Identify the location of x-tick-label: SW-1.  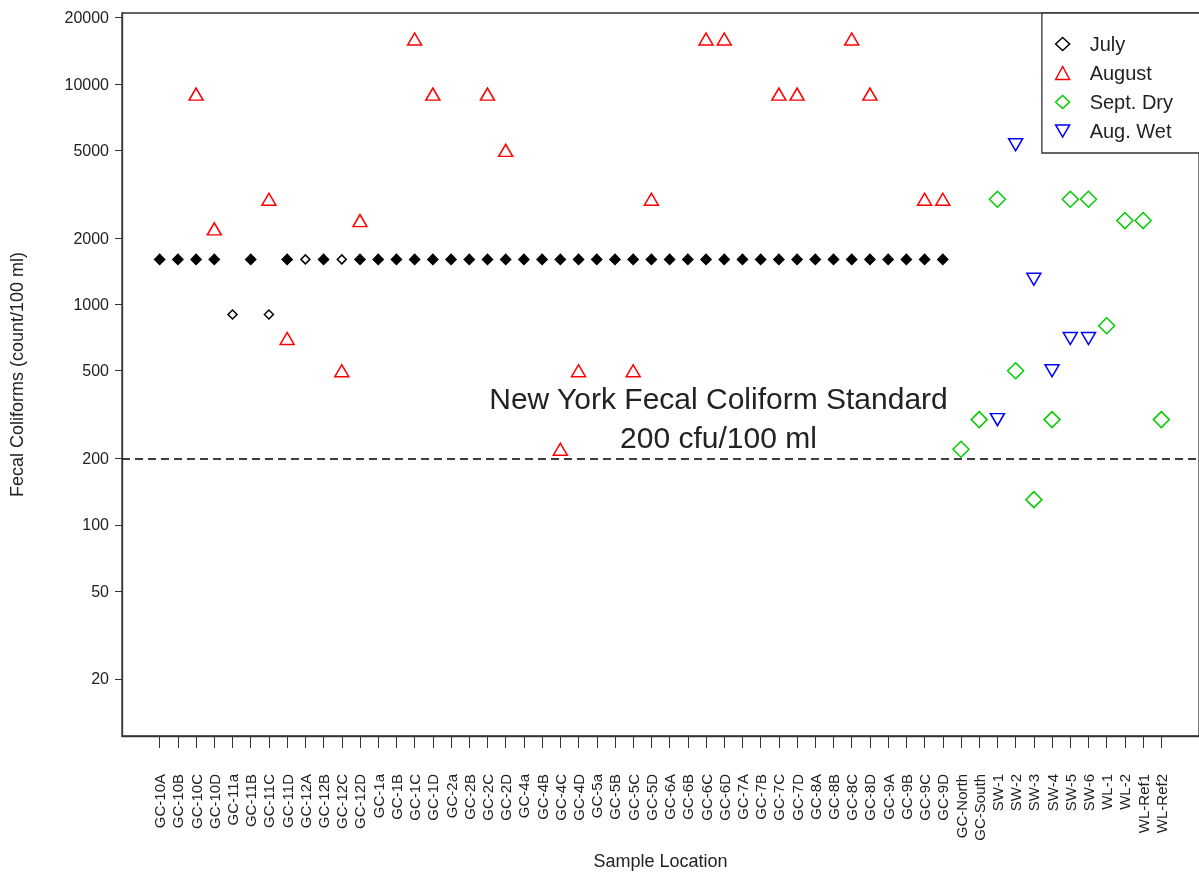
(997, 793).